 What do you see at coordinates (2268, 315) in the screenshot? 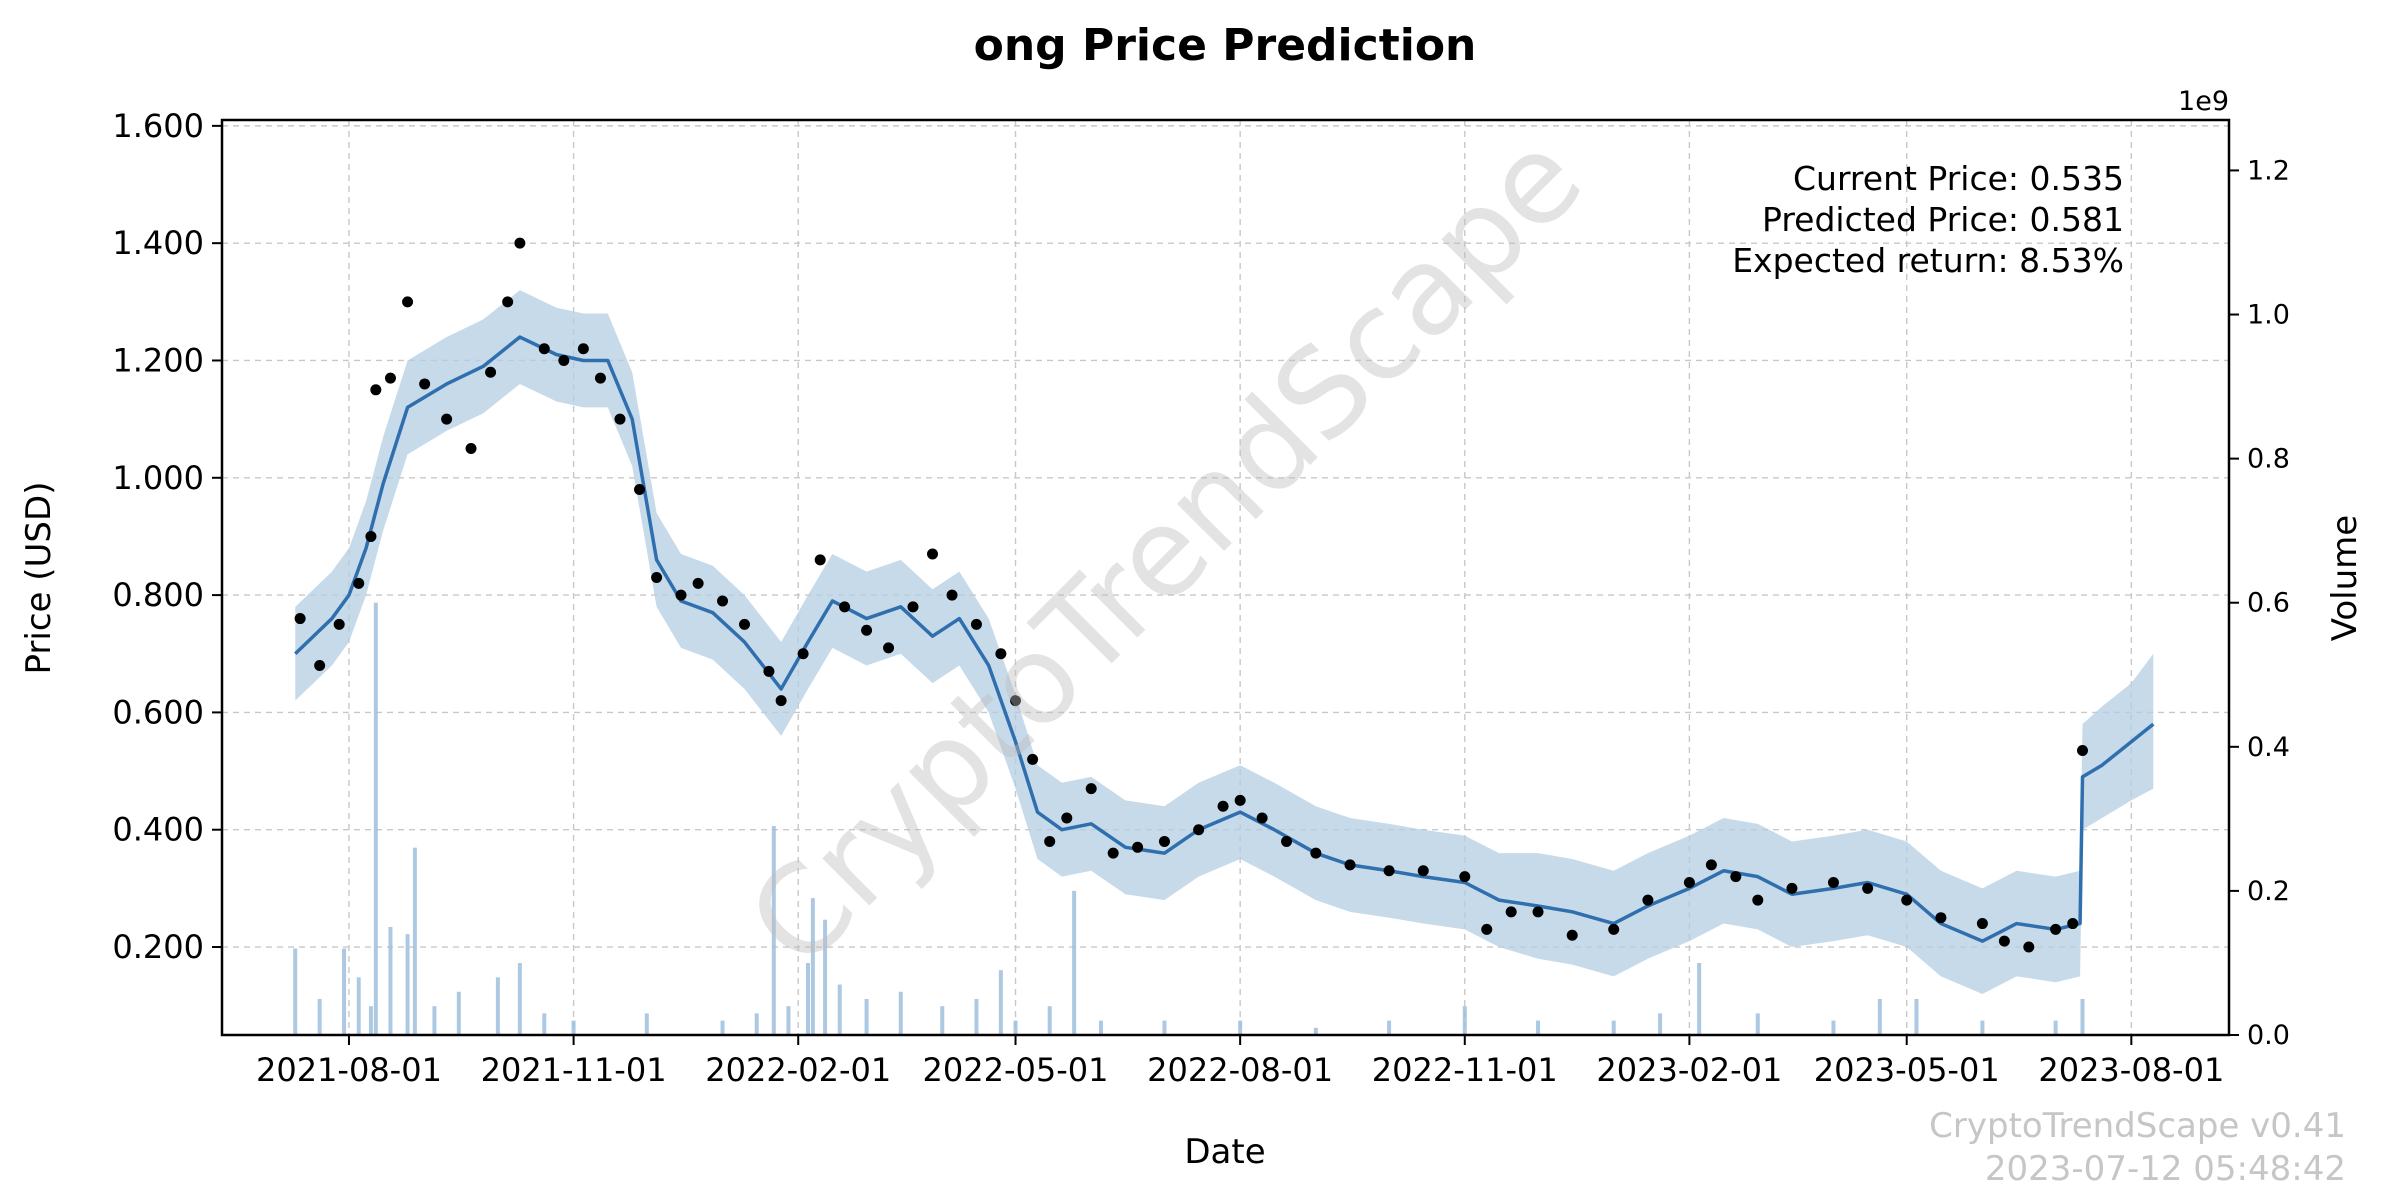
I see `y2-tick-label: 1.0` at bounding box center [2268, 315].